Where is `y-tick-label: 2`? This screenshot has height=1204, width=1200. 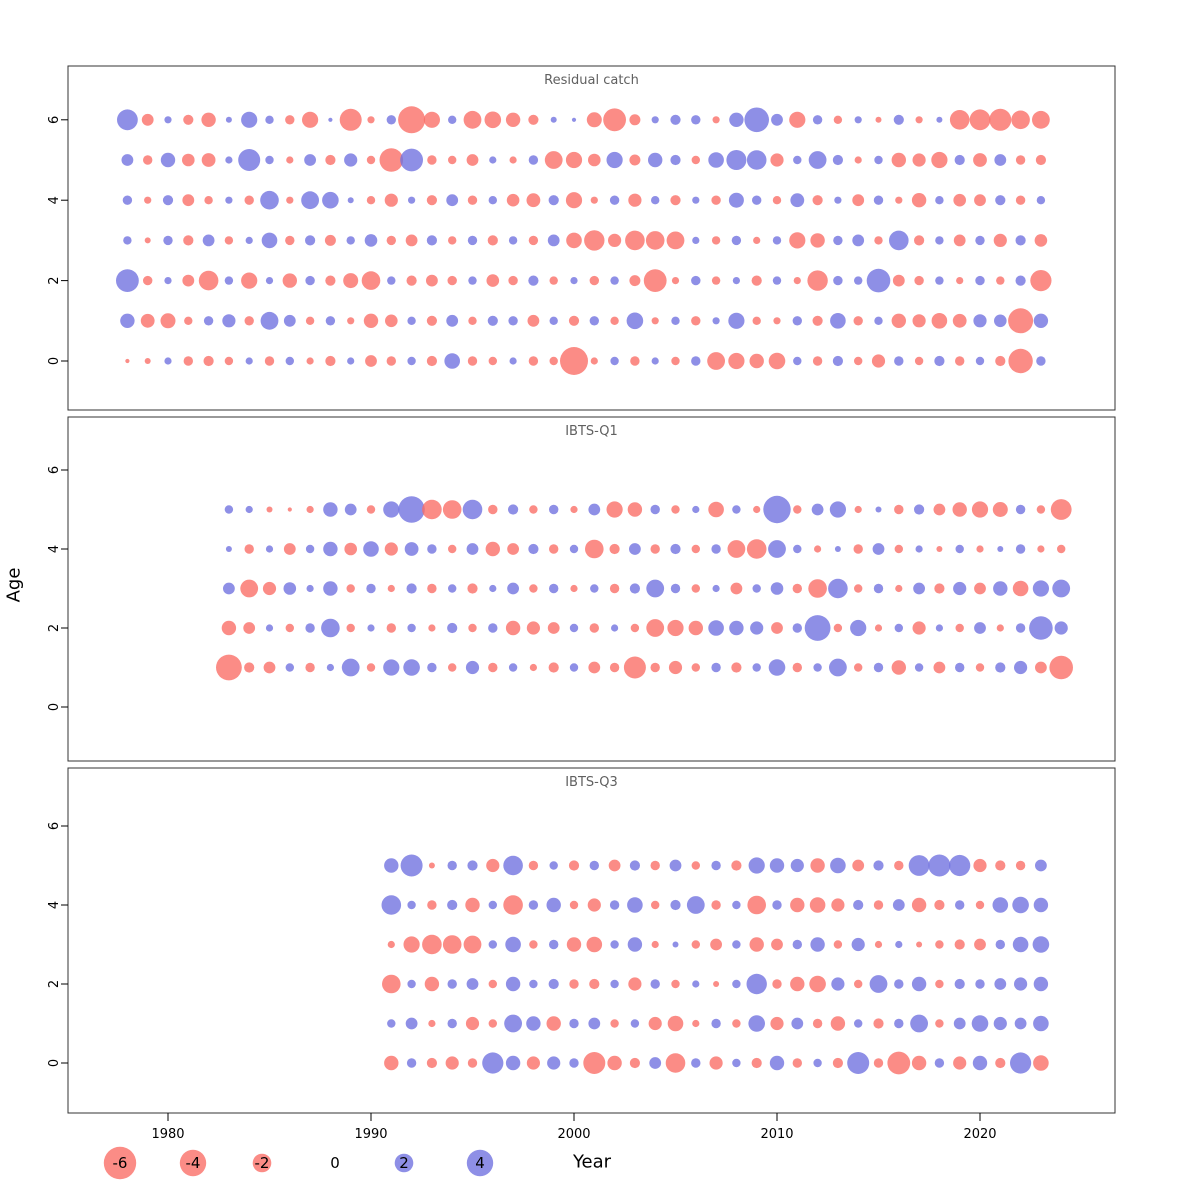
y-tick-label: 2 is located at coordinates (54, 984).